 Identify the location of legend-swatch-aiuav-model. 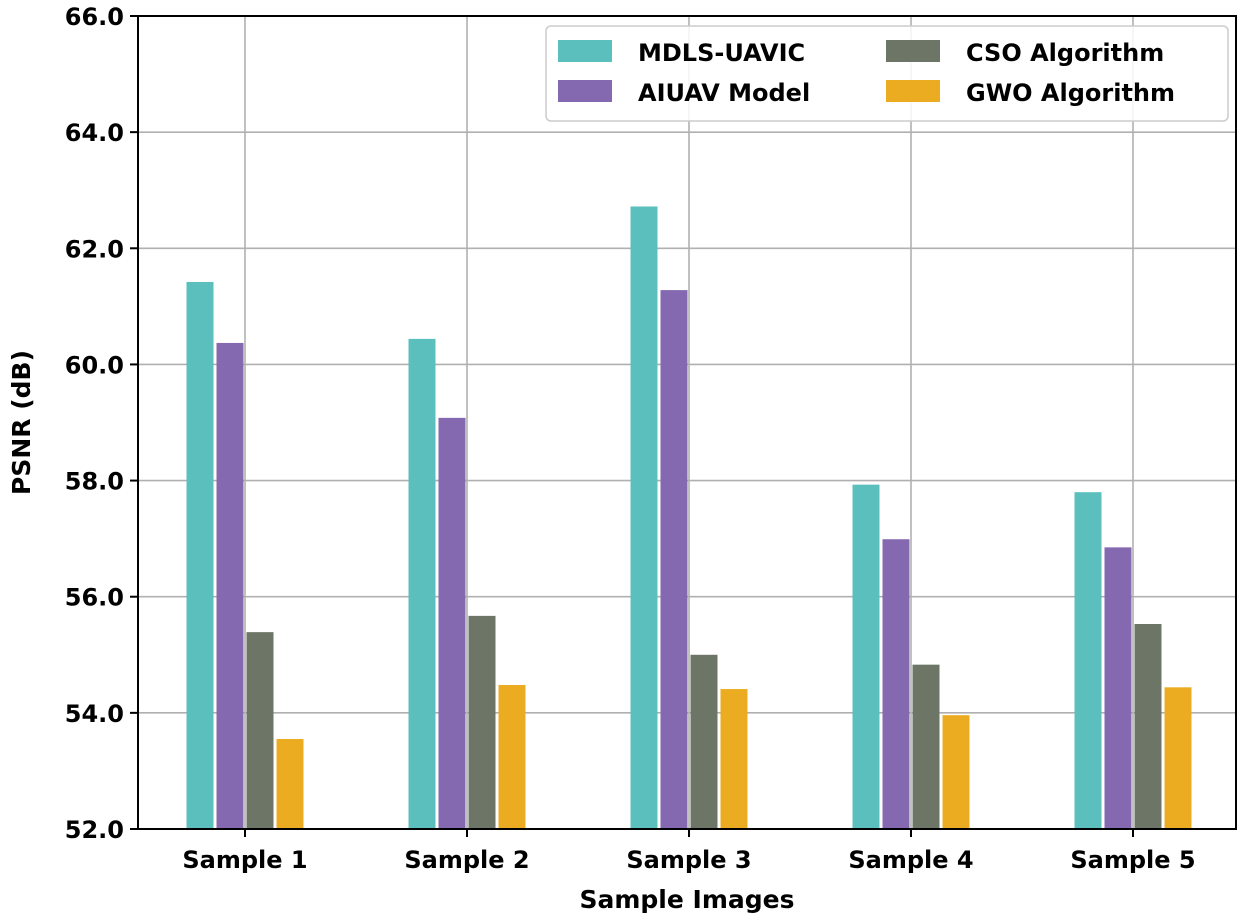
(585, 91).